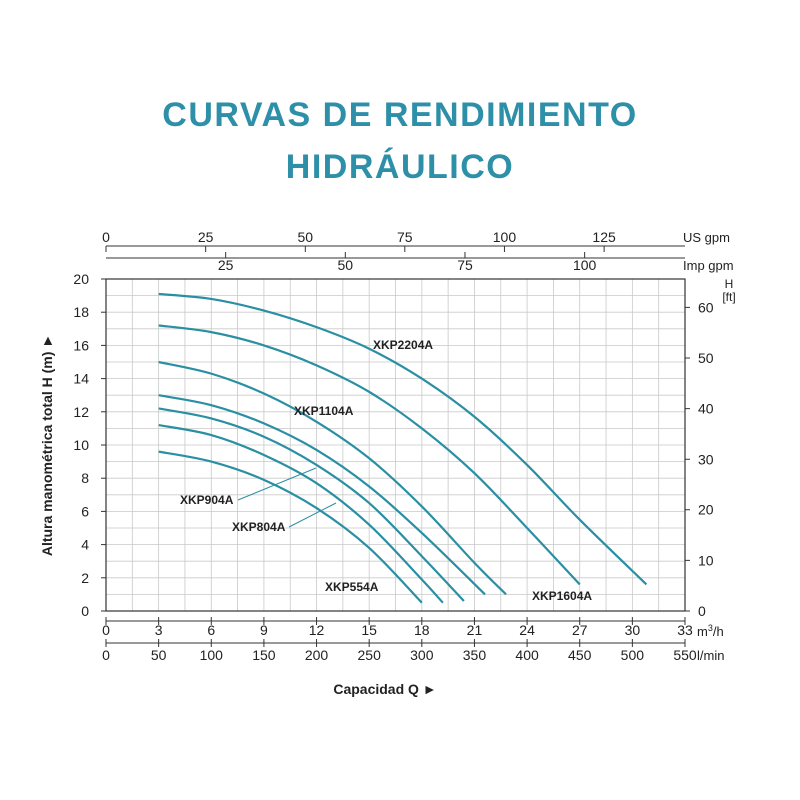 The image size is (800, 800). What do you see at coordinates (400, 167) in the screenshot?
I see `chart-title-line-2: HIDRÁULICO` at bounding box center [400, 167].